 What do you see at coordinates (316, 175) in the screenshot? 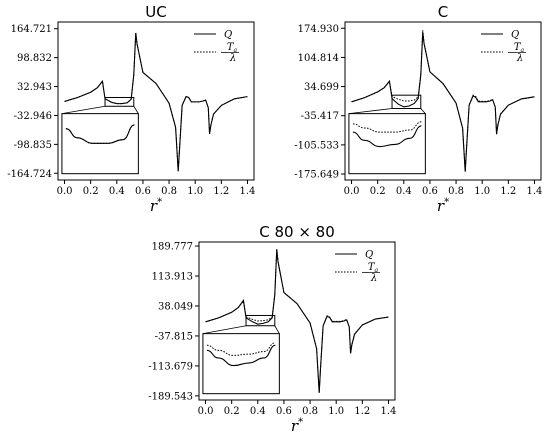
I see `y-tick-label: -175.649` at bounding box center [316, 175].